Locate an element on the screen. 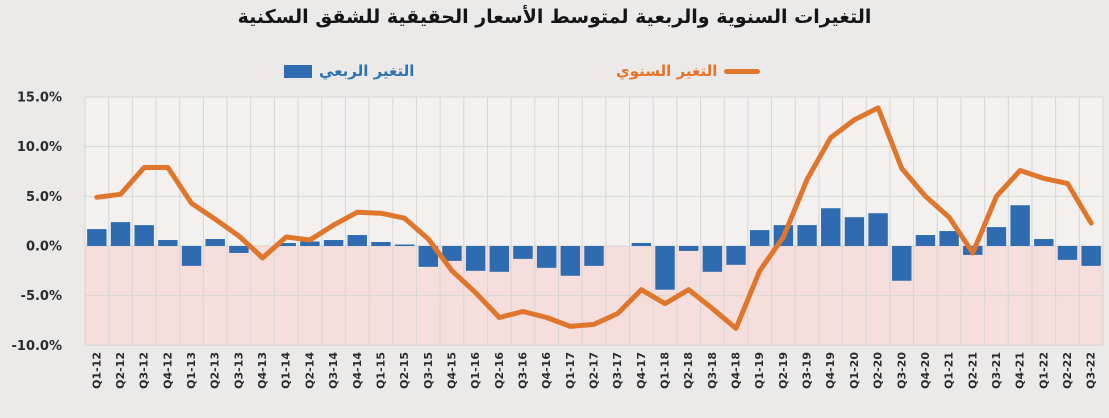  legend-item-quarterly: التغير الربعي is located at coordinates (349, 71).